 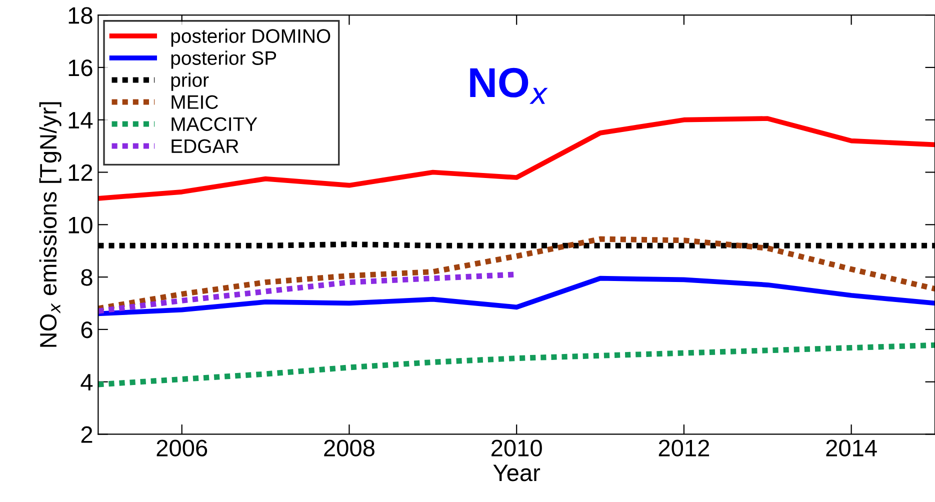 I want to click on y-tick-label: 2, so click(x=86, y=434).